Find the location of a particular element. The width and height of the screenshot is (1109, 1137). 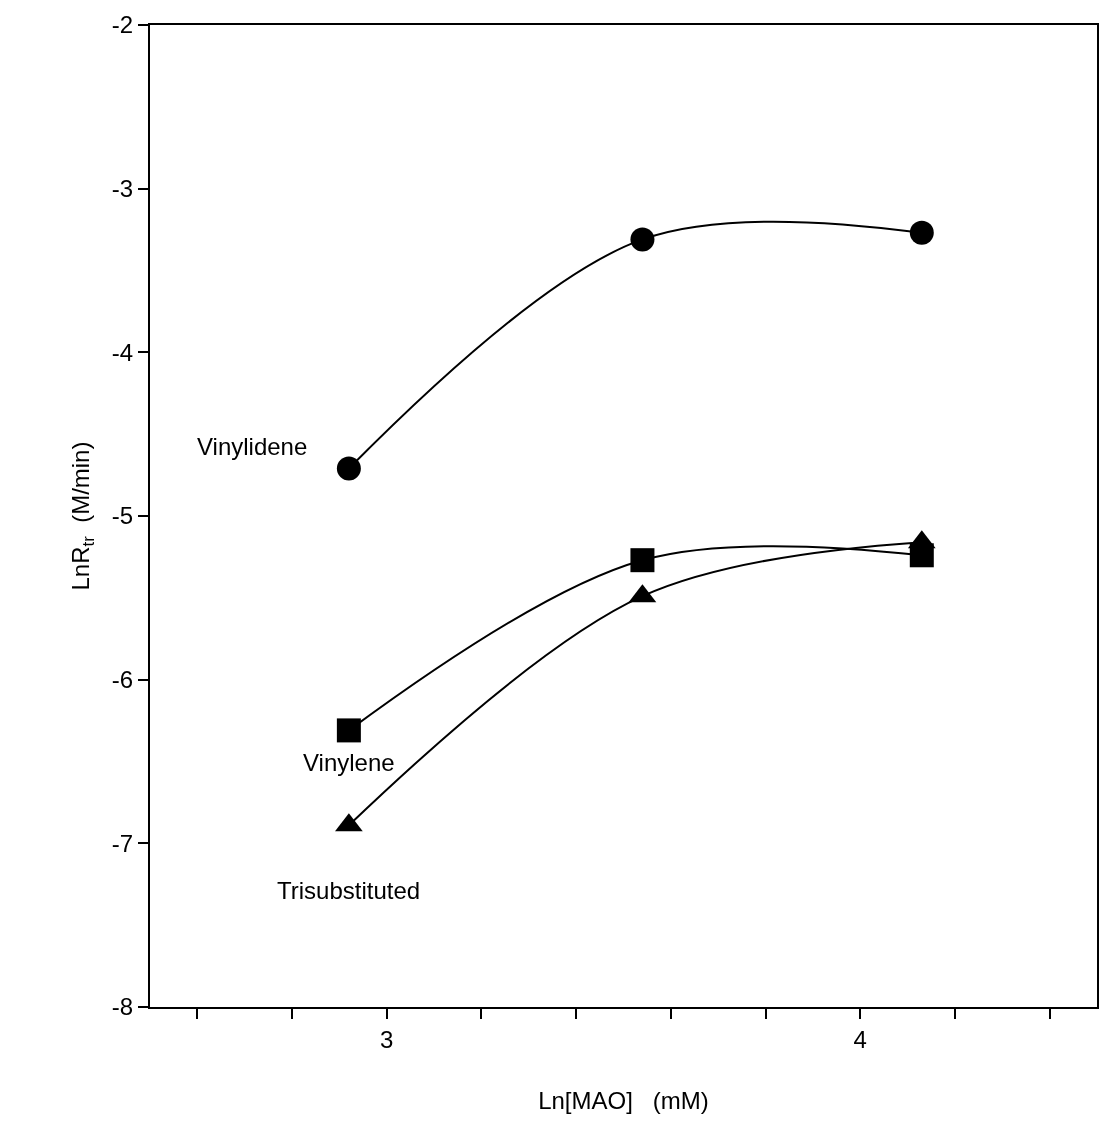

x-axis-title: Ln[MAO] (mM) is located at coordinates (623, 1100).